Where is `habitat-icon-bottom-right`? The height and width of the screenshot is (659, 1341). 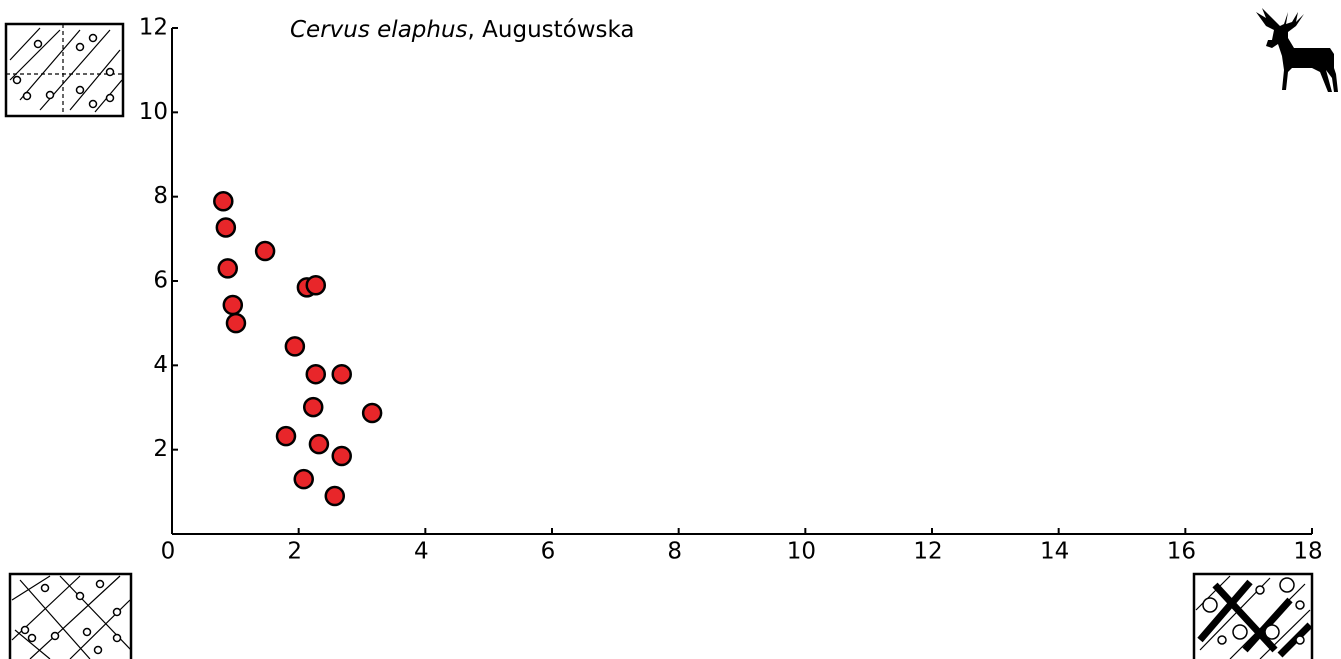 habitat-icon-bottom-right is located at coordinates (1253, 615).